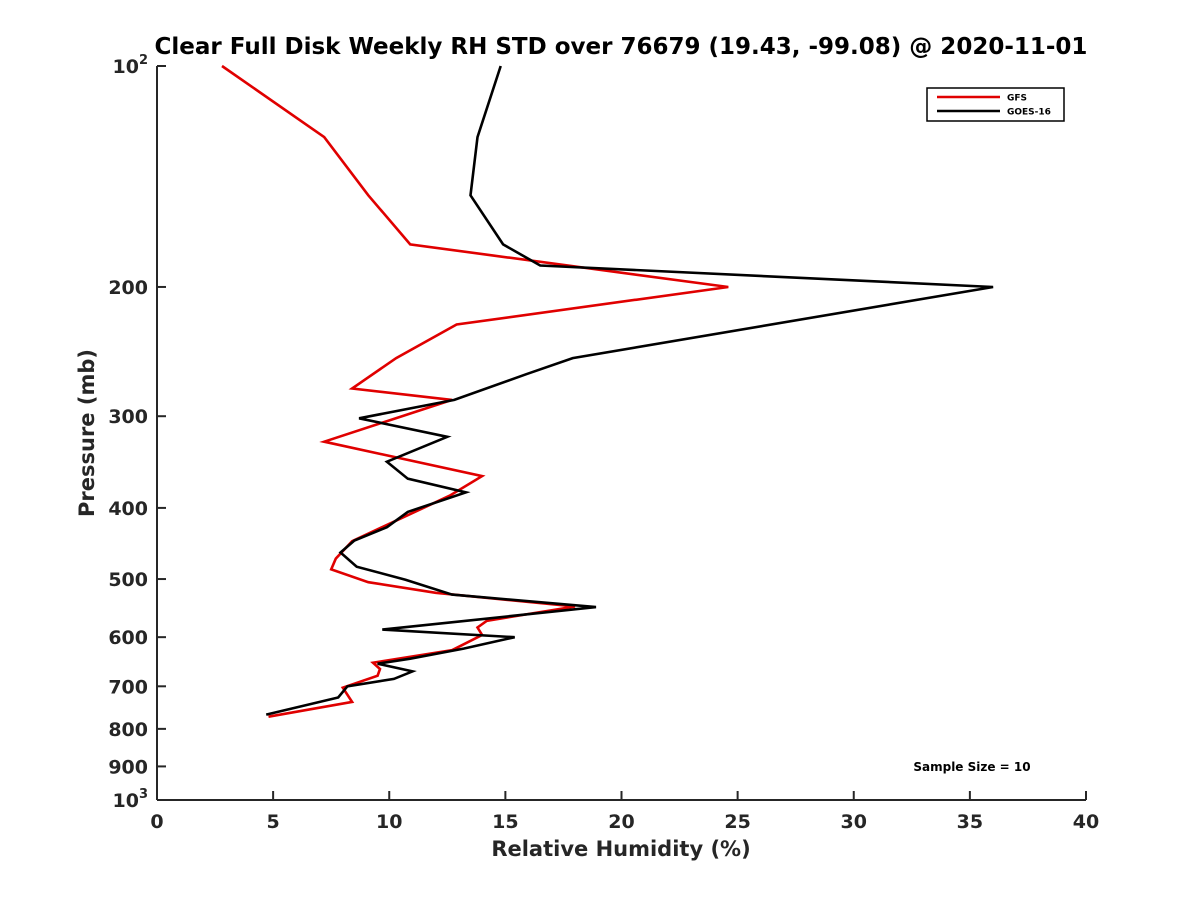 The image size is (1200, 900). I want to click on y-tick-label: 900, so click(128, 767).